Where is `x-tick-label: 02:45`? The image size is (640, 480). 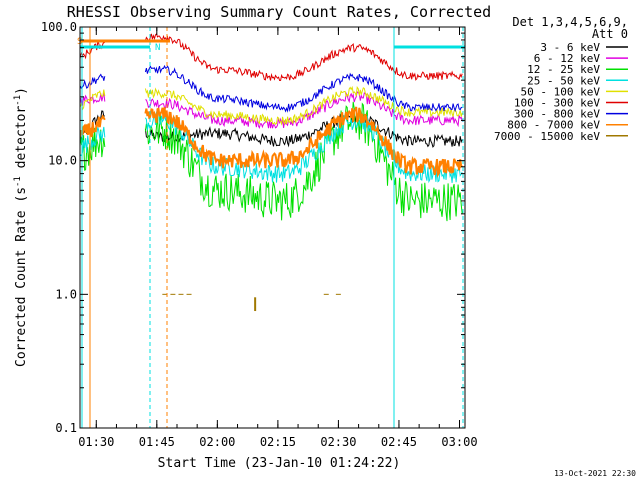
x-tick-label: 02:45 is located at coordinates (399, 442).